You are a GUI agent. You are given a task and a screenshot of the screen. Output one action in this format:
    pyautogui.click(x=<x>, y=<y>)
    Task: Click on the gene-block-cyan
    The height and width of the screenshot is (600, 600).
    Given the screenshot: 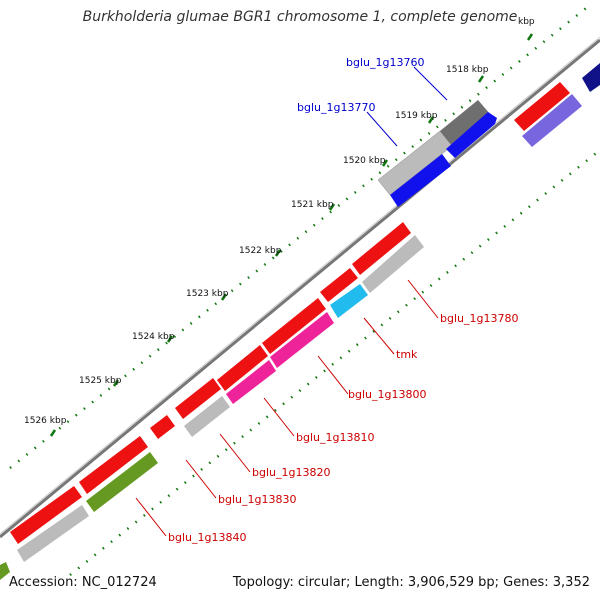 What is the action you would take?
    pyautogui.click(x=349, y=301)
    